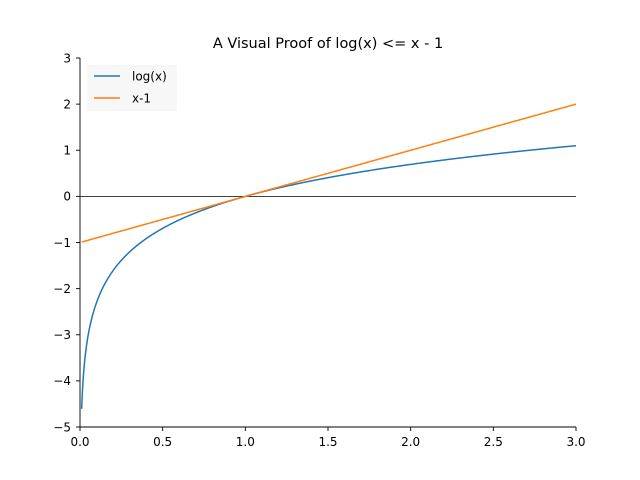 The width and height of the screenshot is (640, 480). What do you see at coordinates (67, 104) in the screenshot?
I see `y-tick-label: 2` at bounding box center [67, 104].